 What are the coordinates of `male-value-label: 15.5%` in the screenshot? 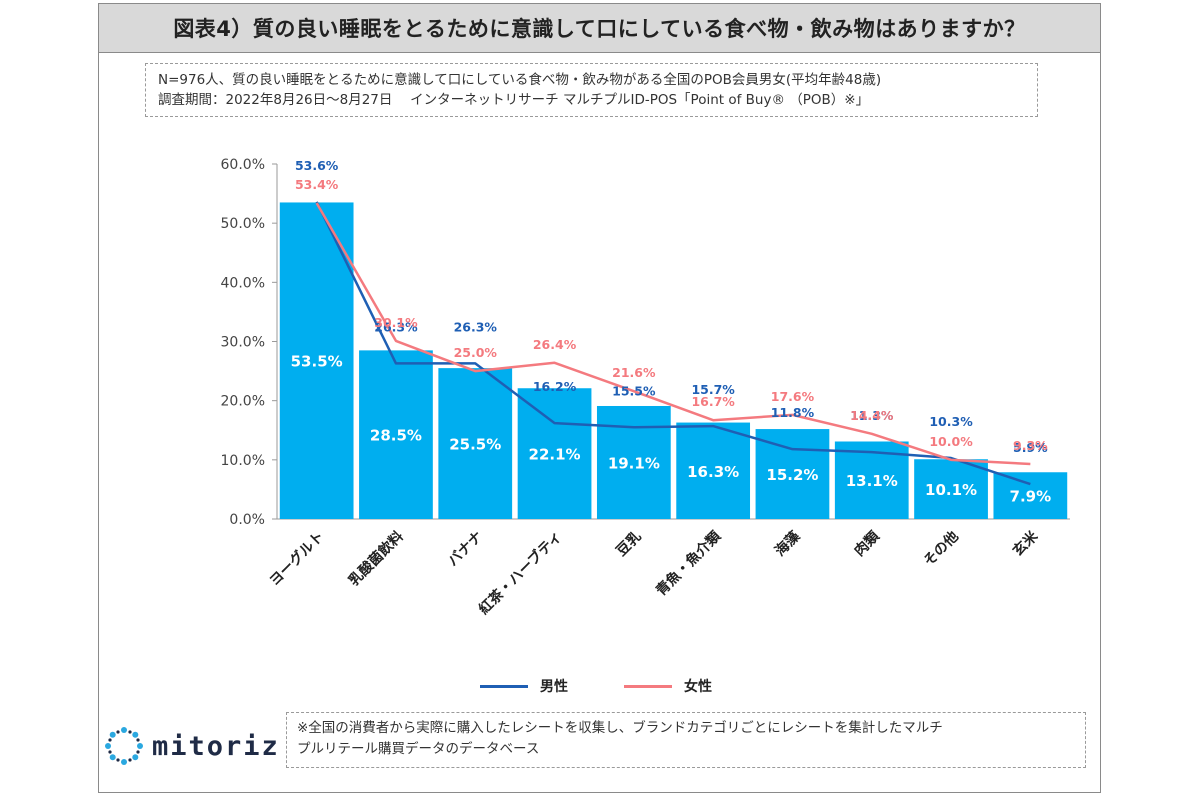 It's located at (634, 390).